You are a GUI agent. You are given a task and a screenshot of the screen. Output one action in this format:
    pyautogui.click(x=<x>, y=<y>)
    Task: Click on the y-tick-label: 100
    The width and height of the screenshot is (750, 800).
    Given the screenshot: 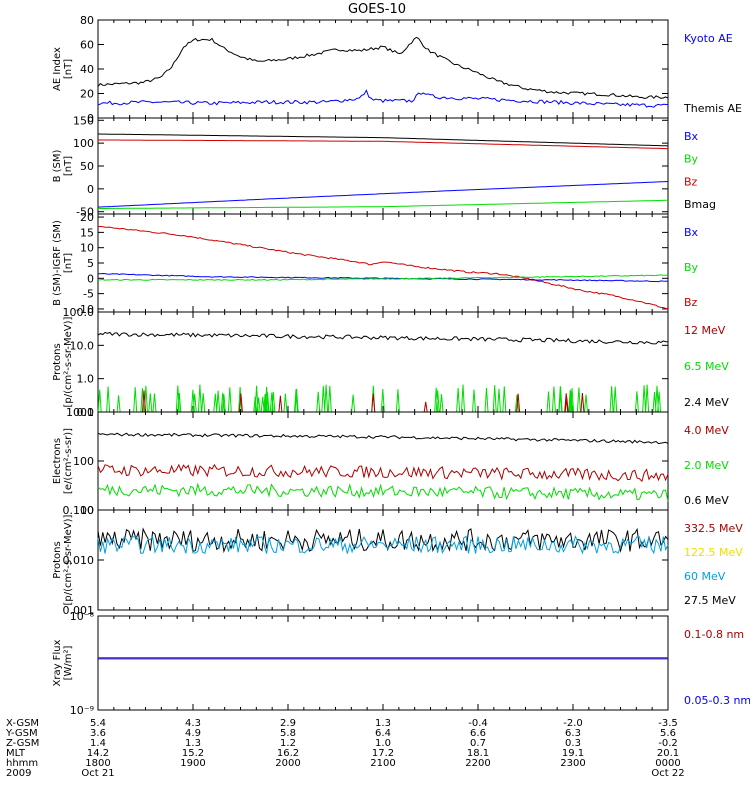 What is the action you would take?
    pyautogui.click(x=83, y=461)
    